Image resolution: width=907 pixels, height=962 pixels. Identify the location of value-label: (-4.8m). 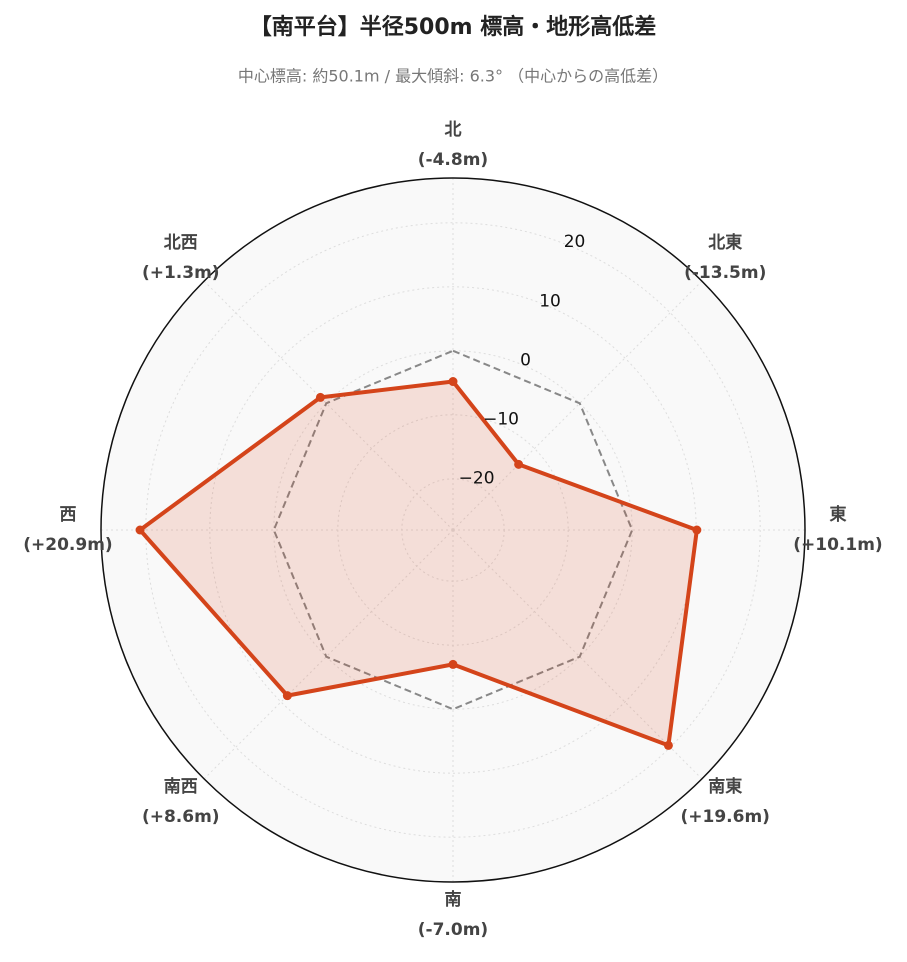
(453, 160).